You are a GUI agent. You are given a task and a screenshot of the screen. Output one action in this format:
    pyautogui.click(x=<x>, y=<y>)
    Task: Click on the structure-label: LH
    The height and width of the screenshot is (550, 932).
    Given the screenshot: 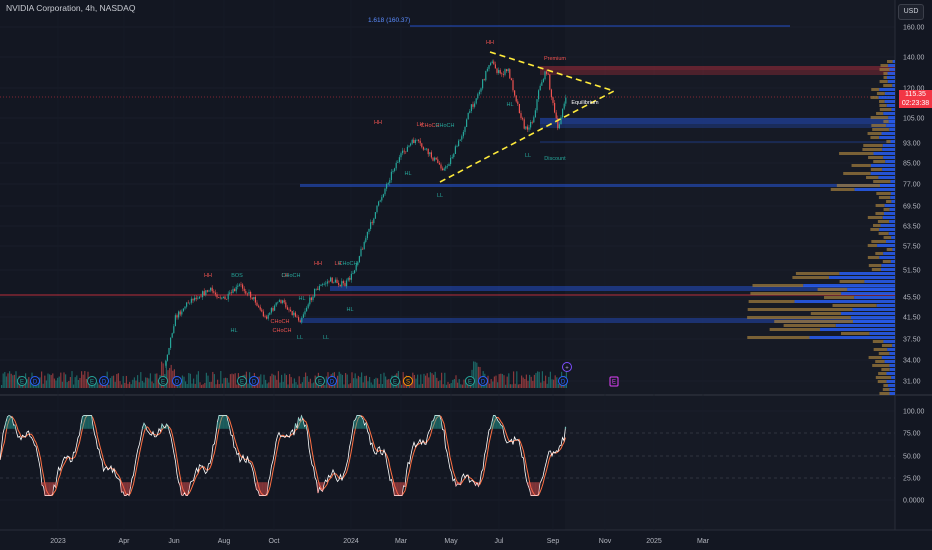 What is the action you would take?
    pyautogui.click(x=419, y=125)
    